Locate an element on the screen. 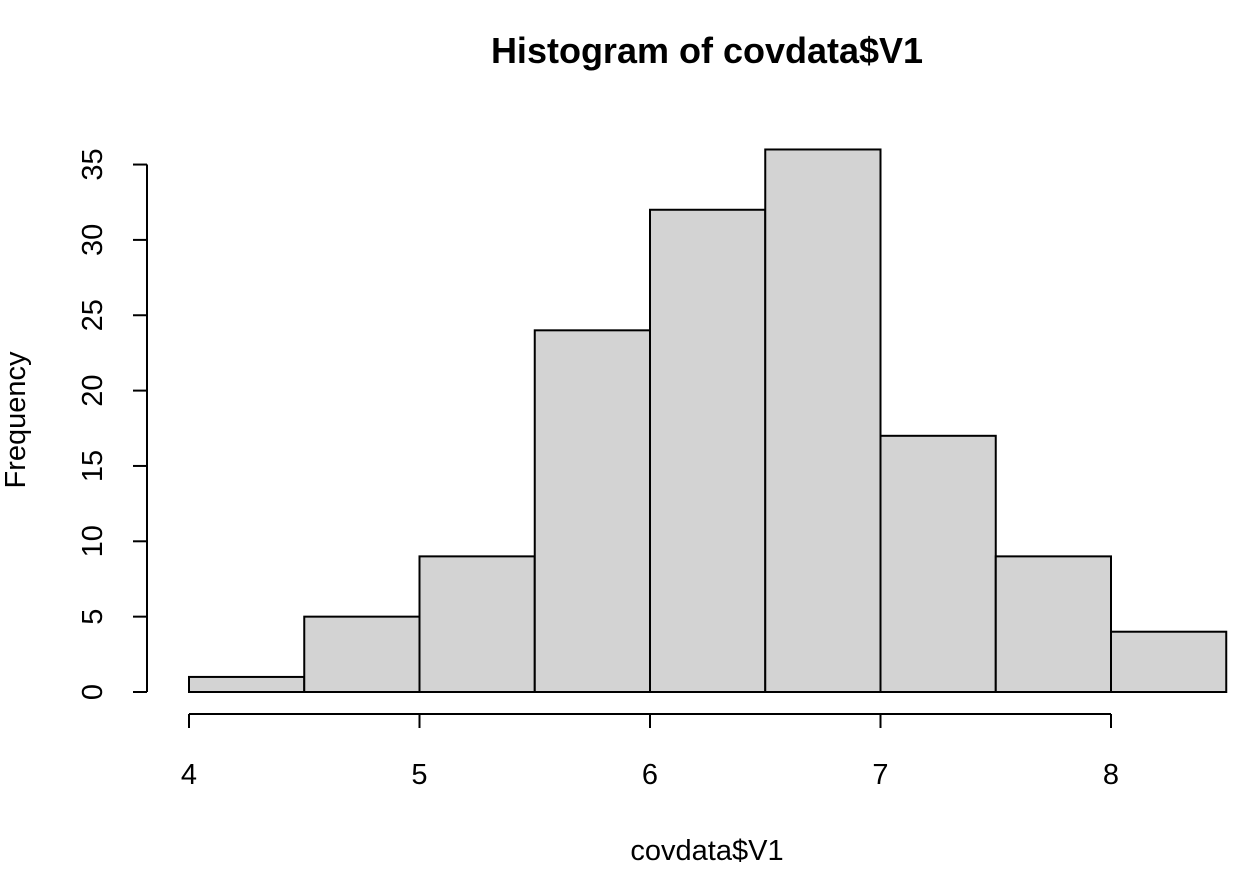 Image resolution: width=1240 pixels, height=872 pixels. x-axis-label: covdata$V1 is located at coordinates (706, 851).